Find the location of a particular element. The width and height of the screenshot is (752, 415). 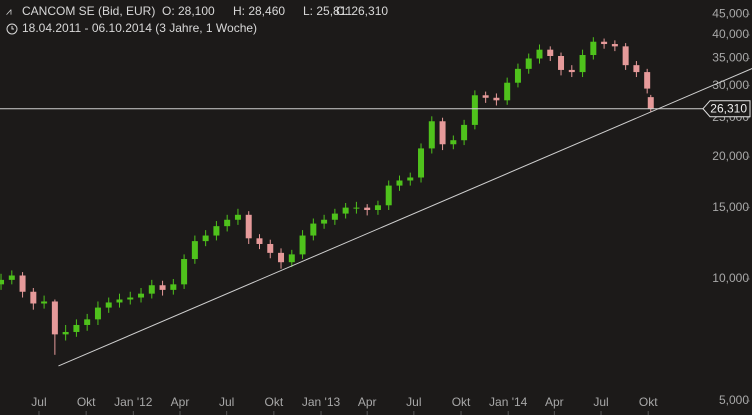

last-price-box is located at coordinates (726, 109).